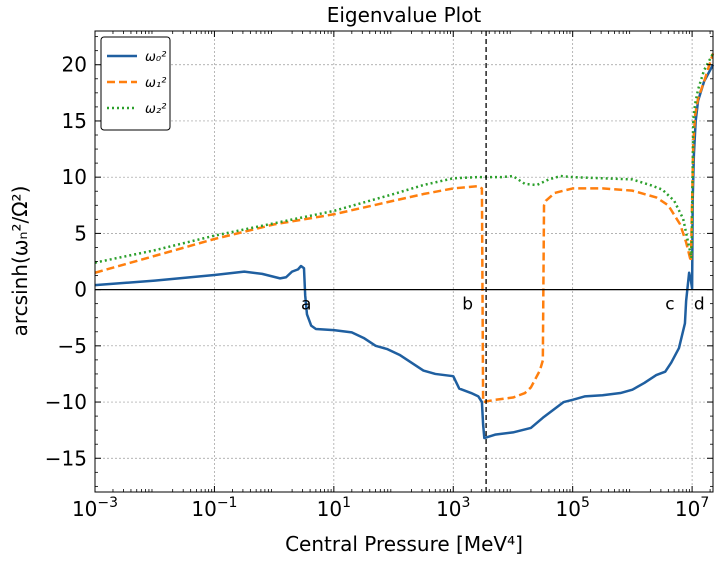 The image size is (719, 562). What do you see at coordinates (74, 177) in the screenshot?
I see `y-tick-label: 10` at bounding box center [74, 177].